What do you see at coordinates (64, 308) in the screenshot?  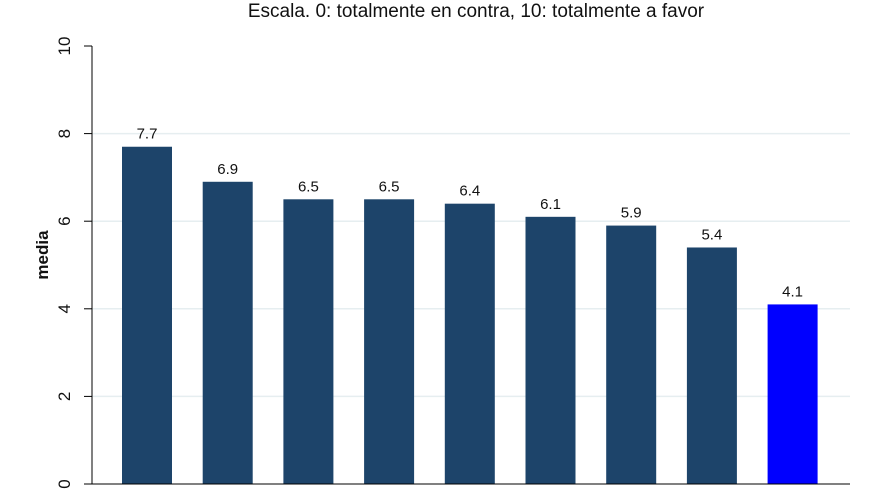 I see `y-tick-label: 4` at bounding box center [64, 308].